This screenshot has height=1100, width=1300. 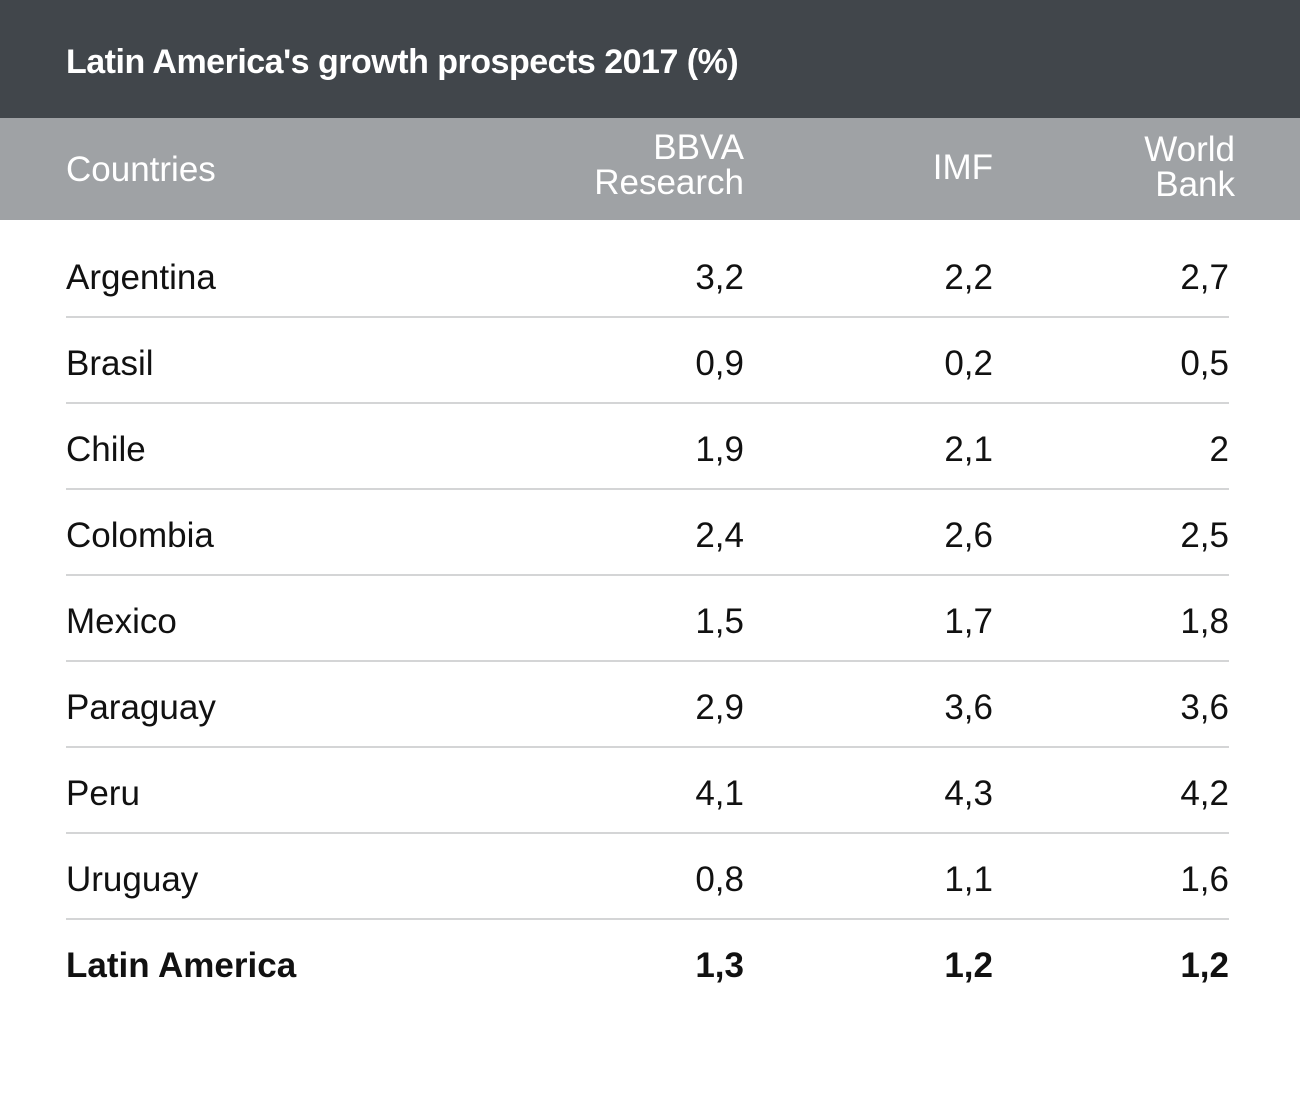 What do you see at coordinates (106, 449) in the screenshot?
I see `country-name: Chile` at bounding box center [106, 449].